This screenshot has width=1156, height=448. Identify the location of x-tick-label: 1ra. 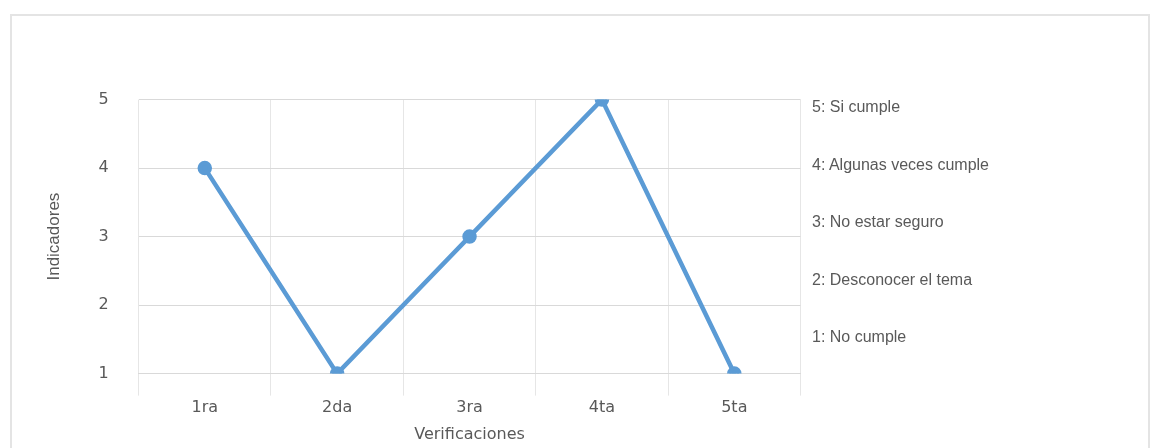
(205, 407).